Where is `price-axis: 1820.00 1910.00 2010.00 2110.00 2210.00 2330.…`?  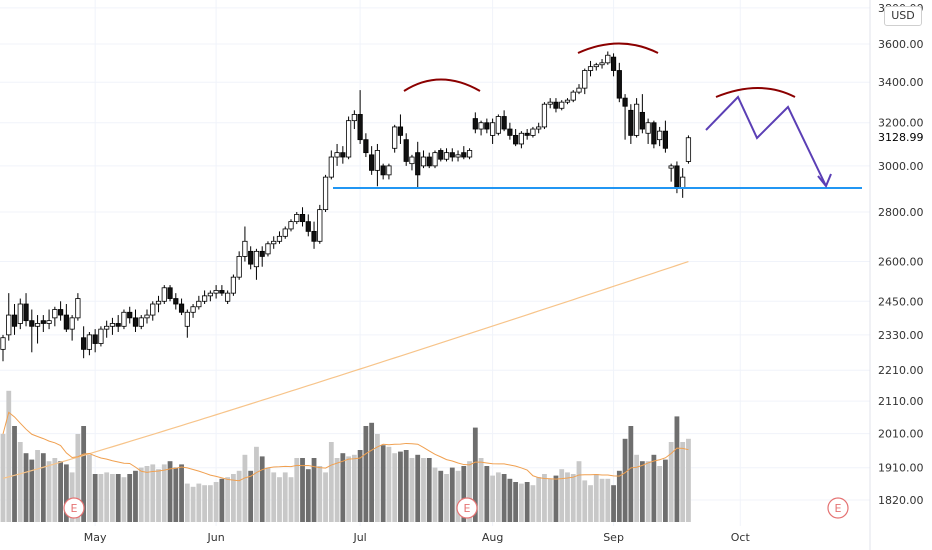 price-axis: 1820.00 1910.00 2010.00 2110.00 2210.00 2330.… is located at coordinates (901, 254).